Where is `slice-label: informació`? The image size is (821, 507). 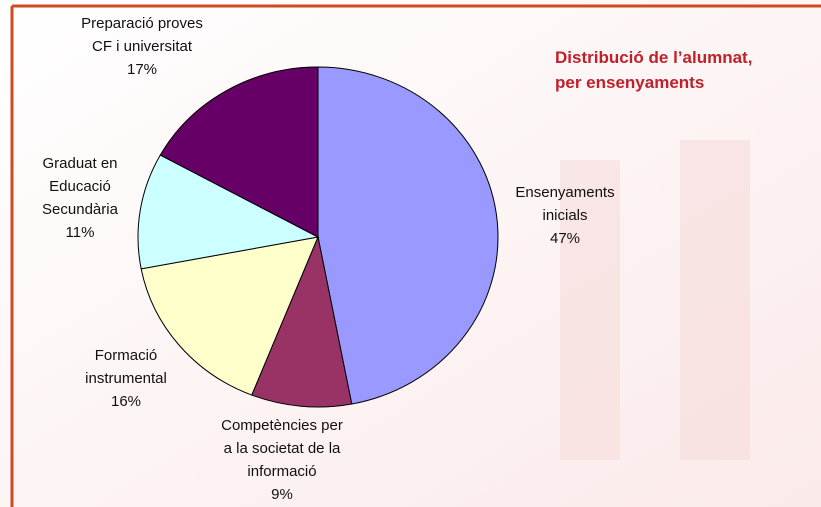
slice-label: informació is located at coordinates (281, 471).